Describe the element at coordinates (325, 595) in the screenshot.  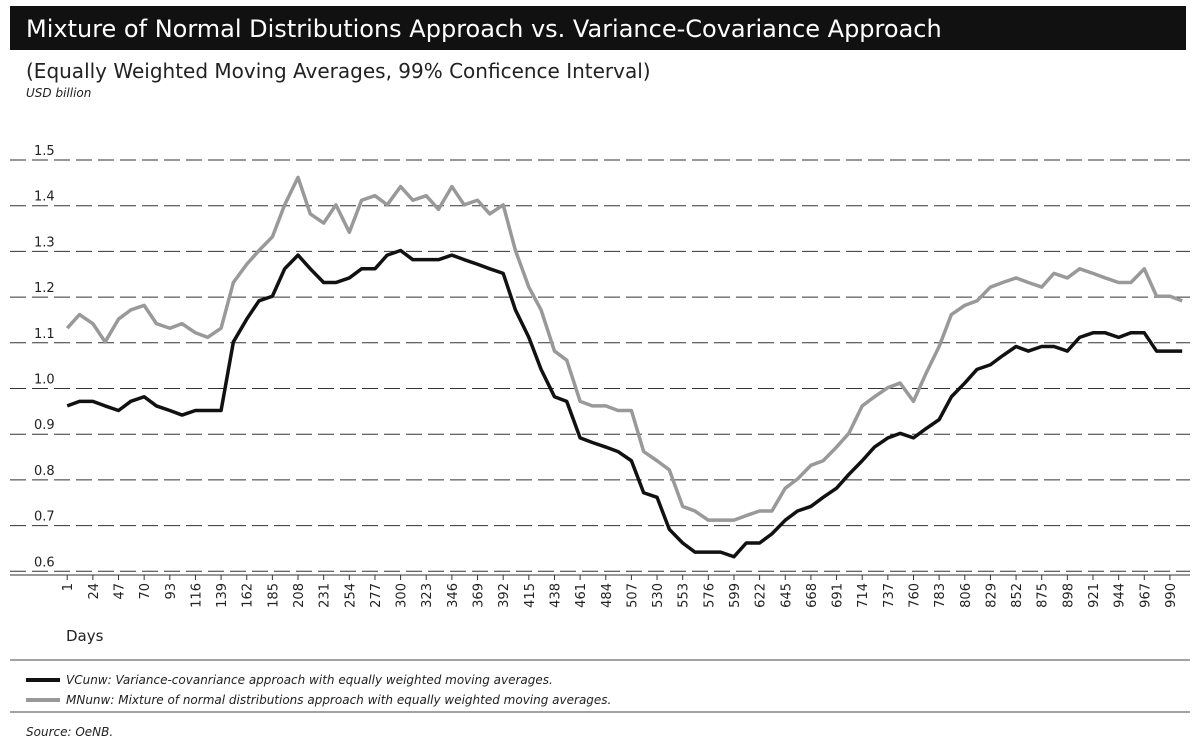
I see `x-tick-label: 231` at that location.